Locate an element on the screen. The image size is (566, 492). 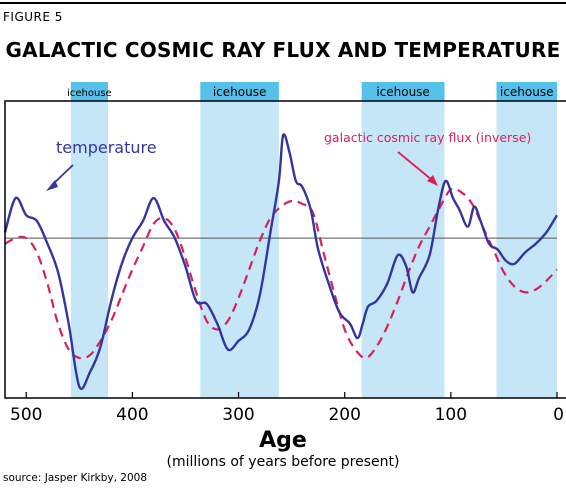
figure-label: FIGURE 5 is located at coordinates (33, 17).